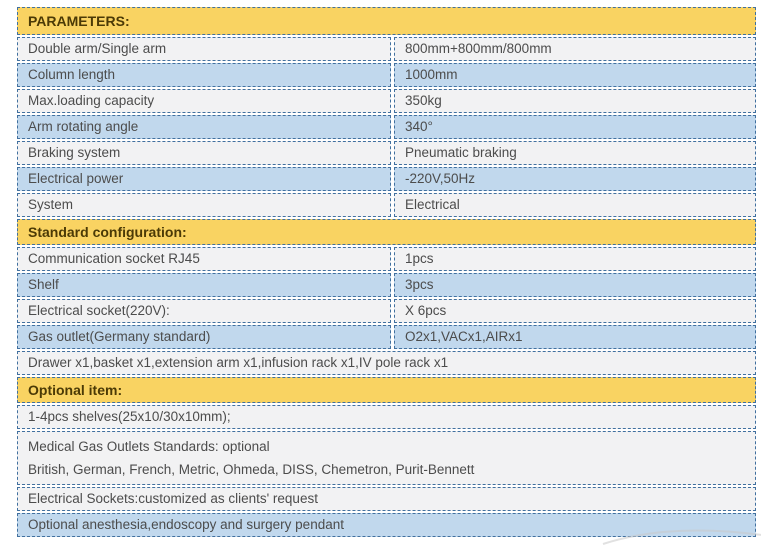 This screenshot has width=761, height=546. Describe the element at coordinates (204, 311) in the screenshot. I see `spec-label: Electrical socket(220V):` at that location.